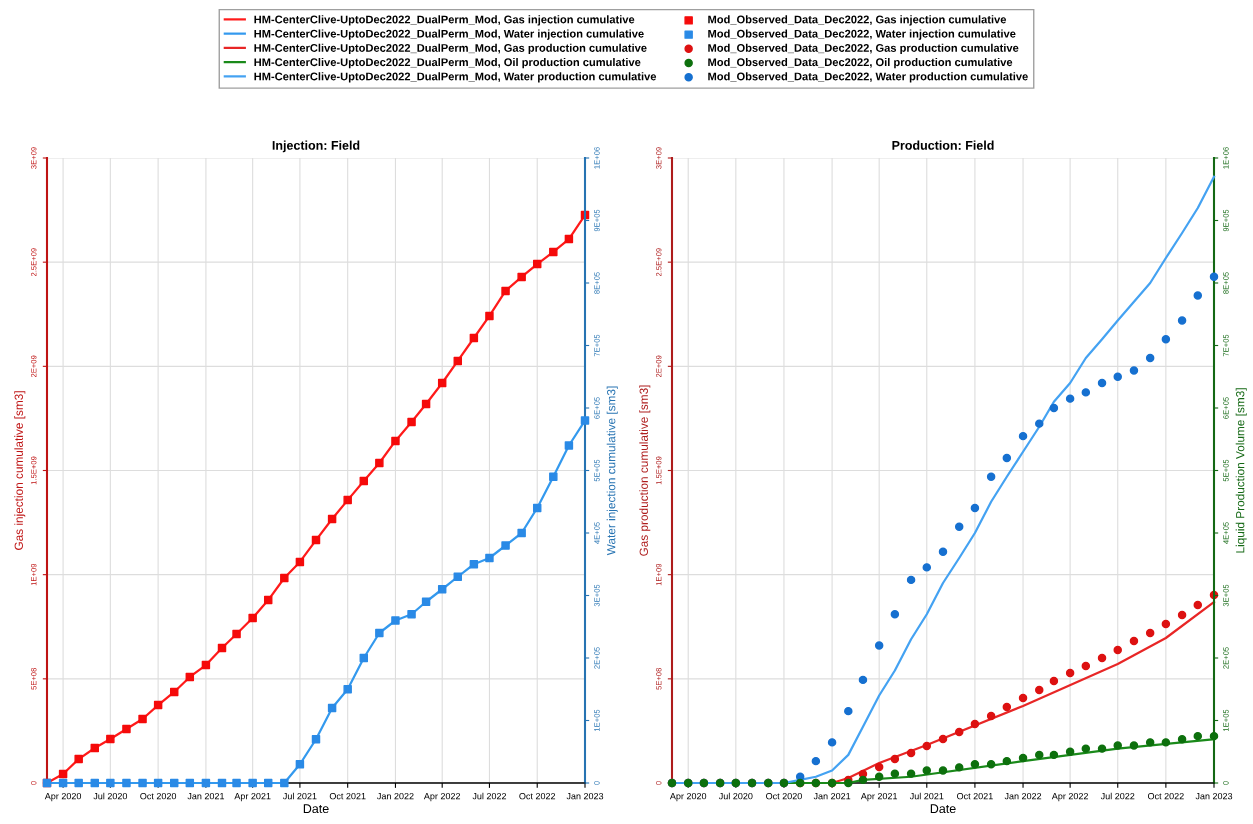 The image size is (1253, 824). What do you see at coordinates (450, 49) in the screenshot?
I see `legend-label: HM-CenterClive-UptoDec2022_DualPerm_Mod, Gas production cumulative` at bounding box center [450, 49].